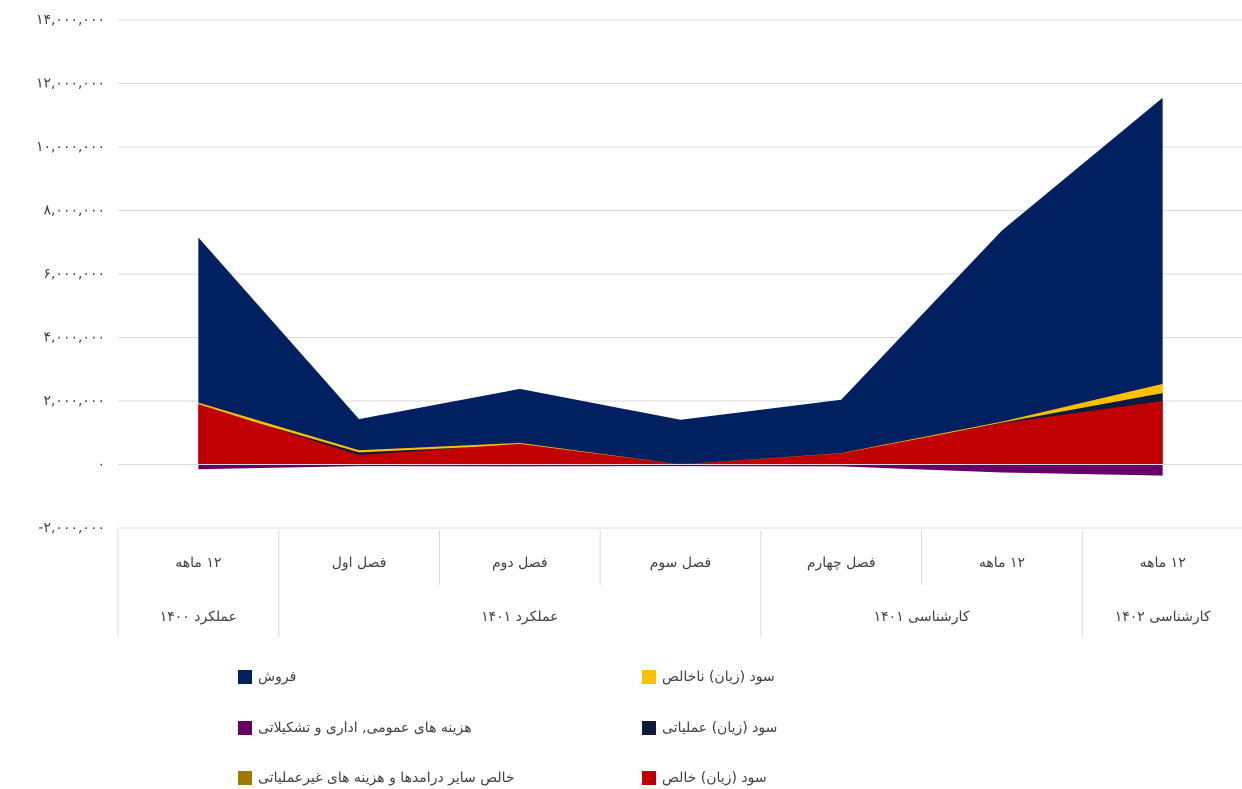 The width and height of the screenshot is (1242, 789). I want to click on legend-label: فروش, so click(277, 677).